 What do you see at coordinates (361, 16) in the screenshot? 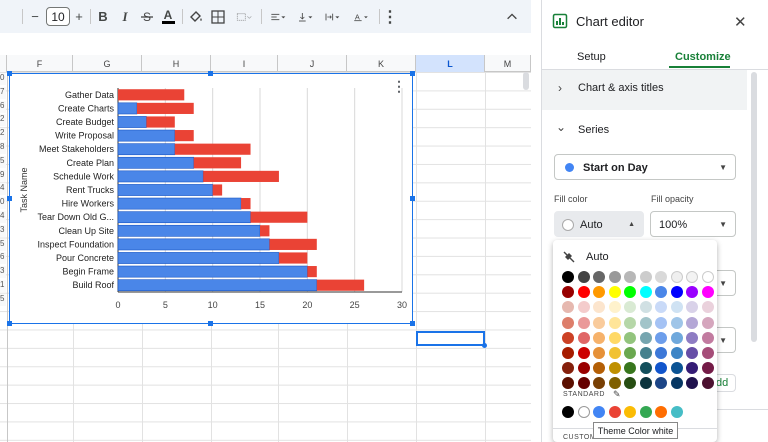
I see `text-rotation-icon: A` at bounding box center [361, 16].